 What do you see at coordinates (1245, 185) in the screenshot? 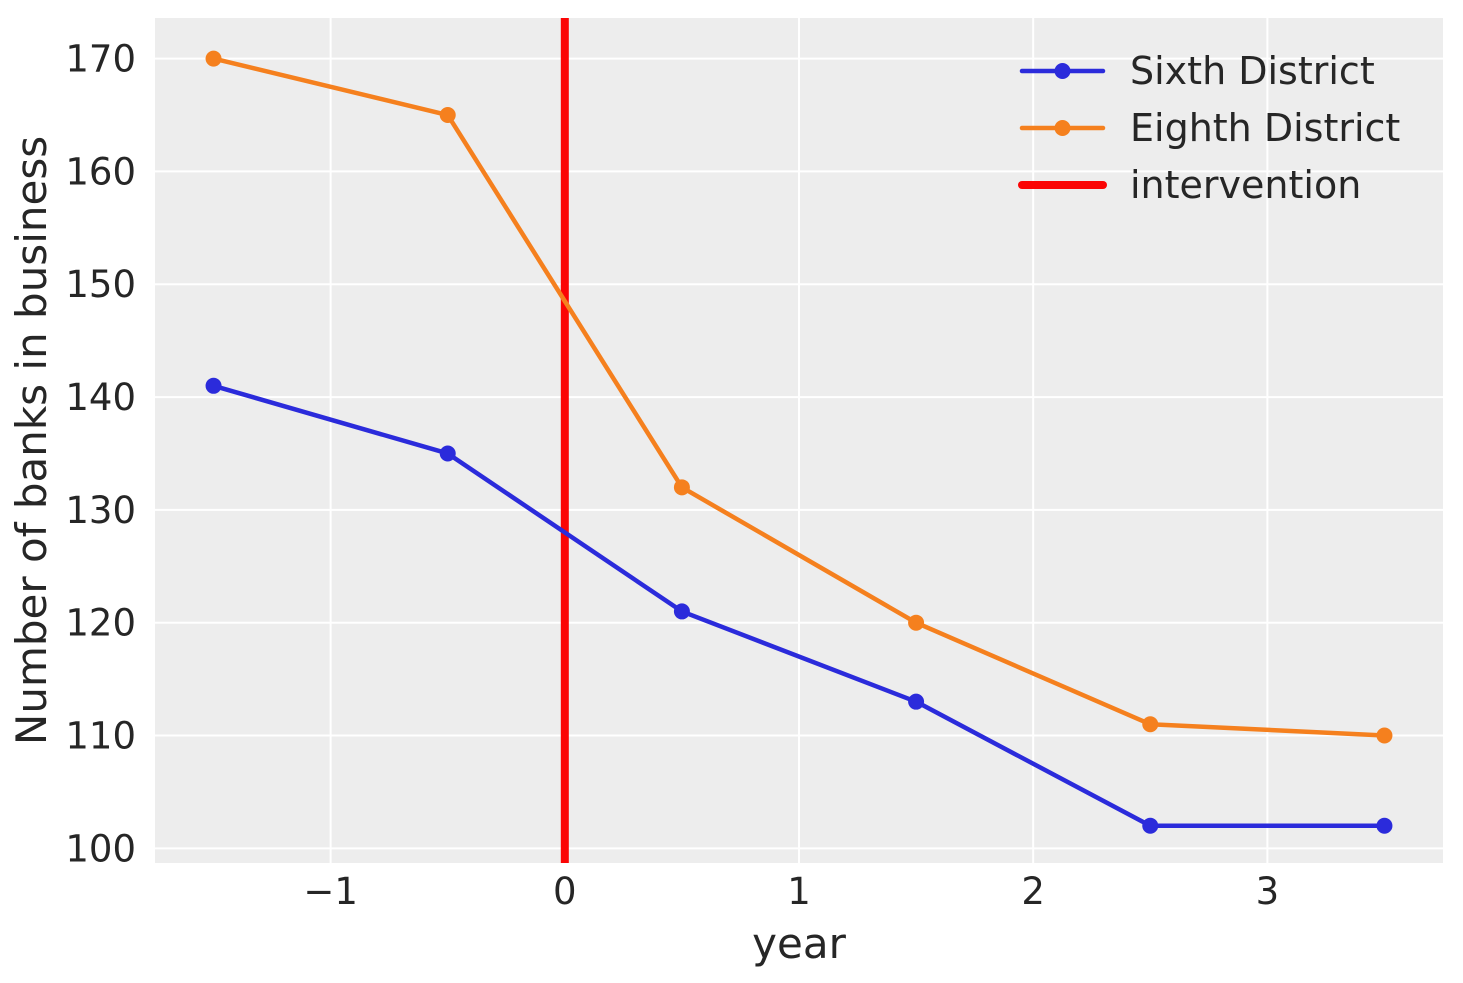
I see `legend-label-2: intervention` at bounding box center [1245, 185].